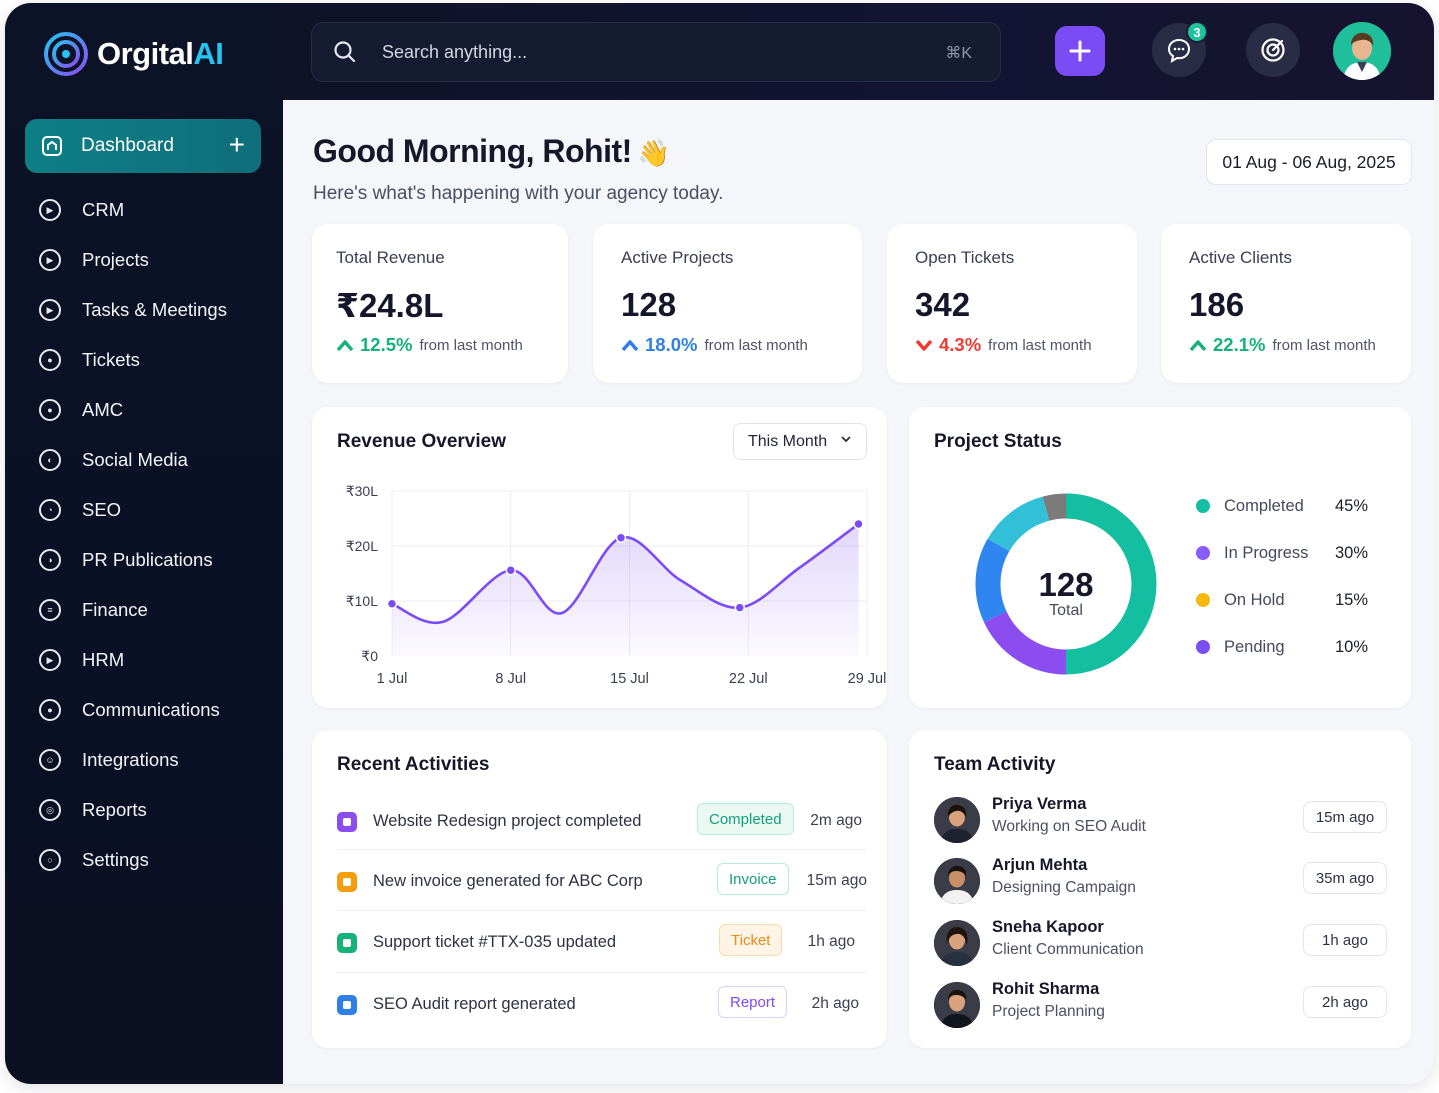  What do you see at coordinates (362, 491) in the screenshot?
I see `y-tick-label: ₹30L` at bounding box center [362, 491].